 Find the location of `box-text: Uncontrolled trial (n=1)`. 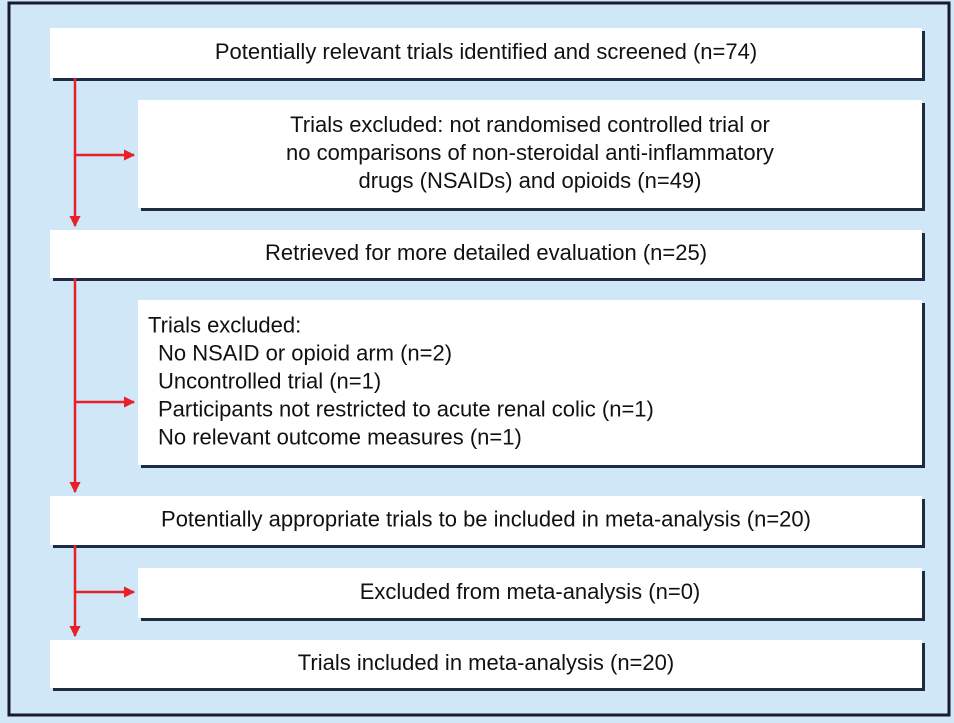

box-text: Uncontrolled trial (n=1) is located at coordinates (269, 380).